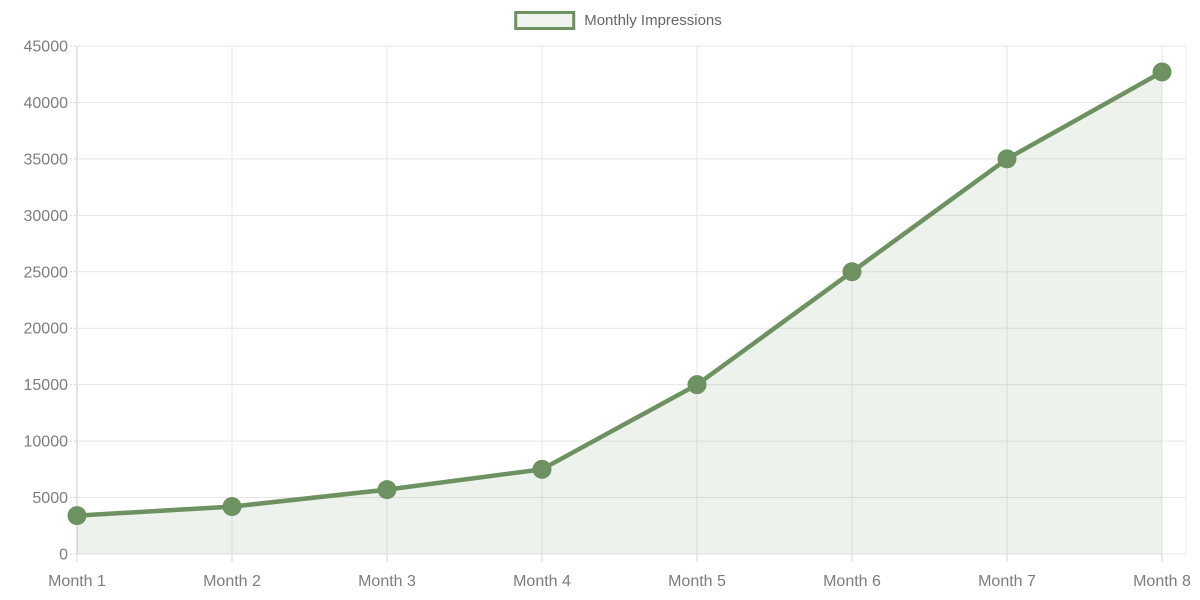 This screenshot has width=1200, height=600. I want to click on x-axis-tick-label: Month 4, so click(542, 581).